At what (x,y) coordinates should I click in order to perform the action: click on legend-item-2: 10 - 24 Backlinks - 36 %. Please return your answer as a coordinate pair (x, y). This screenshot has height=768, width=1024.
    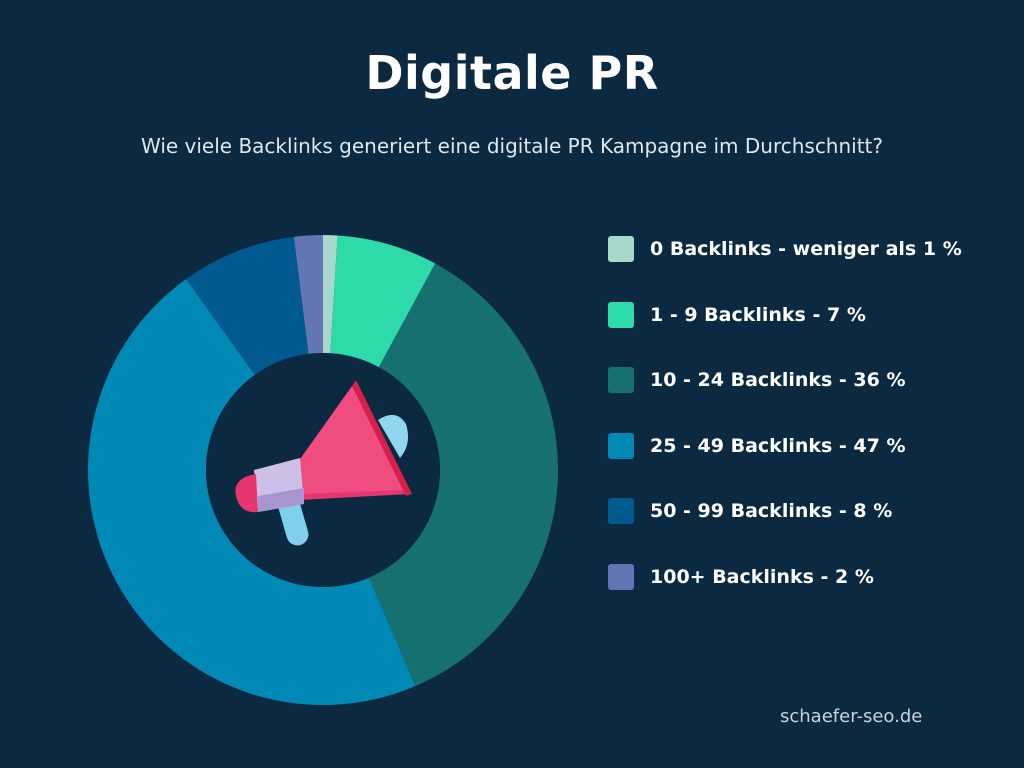
    Looking at the image, I should click on (785, 380).